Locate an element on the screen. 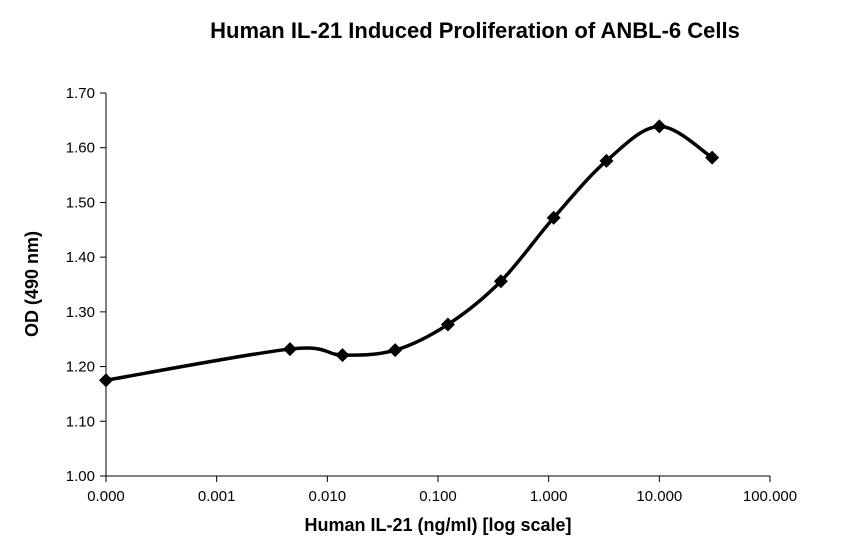 The image size is (847, 552). y-tick-label: 1.50 is located at coordinates (80, 202).